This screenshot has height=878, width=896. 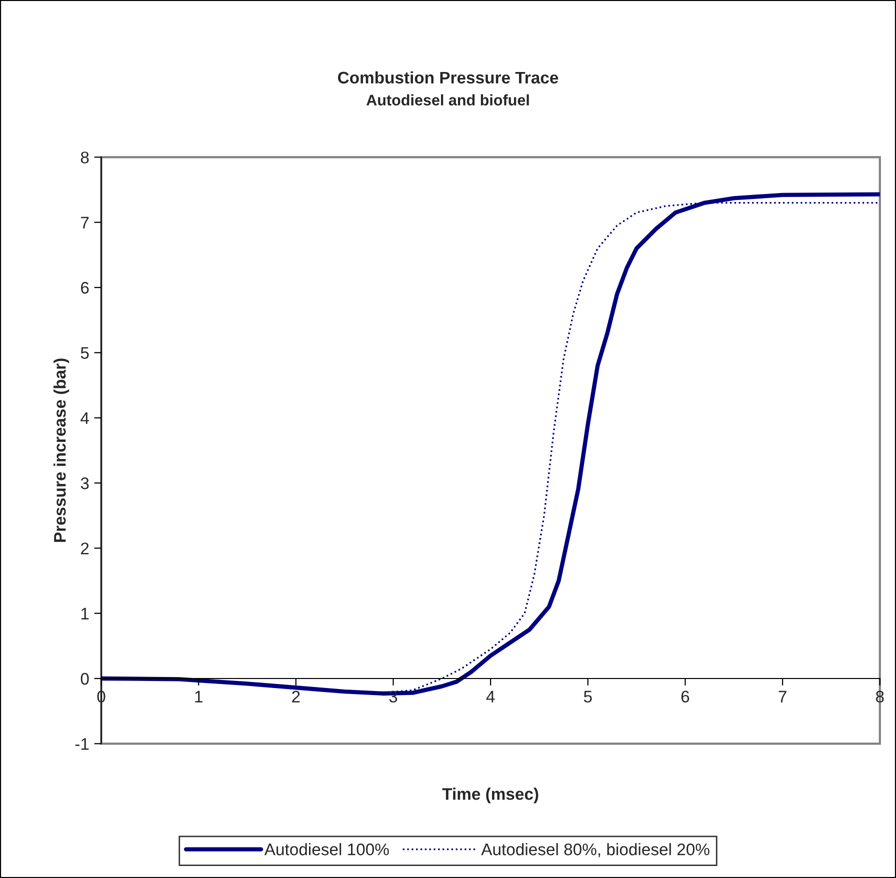 What do you see at coordinates (85, 288) in the screenshot?
I see `y-tick-label: 6` at bounding box center [85, 288].